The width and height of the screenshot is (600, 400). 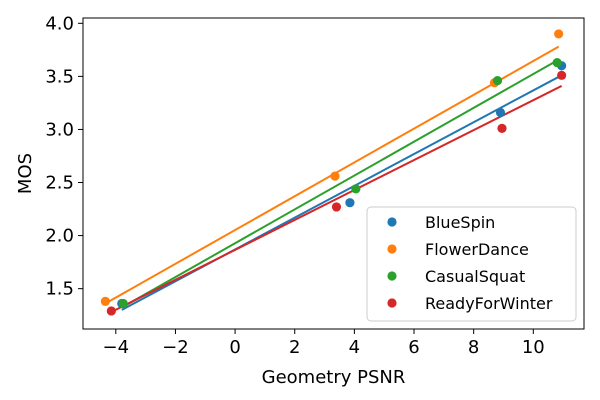 What do you see at coordinates (59, 236) in the screenshot?
I see `y-tick-label: 2.0` at bounding box center [59, 236].